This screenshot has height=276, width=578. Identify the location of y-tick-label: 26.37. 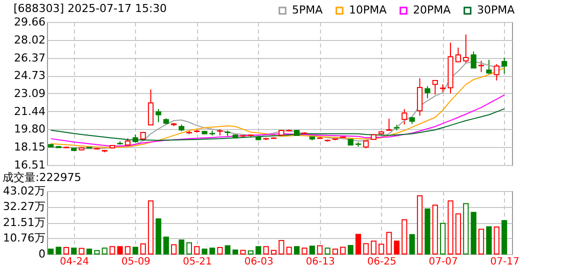
(30, 57).